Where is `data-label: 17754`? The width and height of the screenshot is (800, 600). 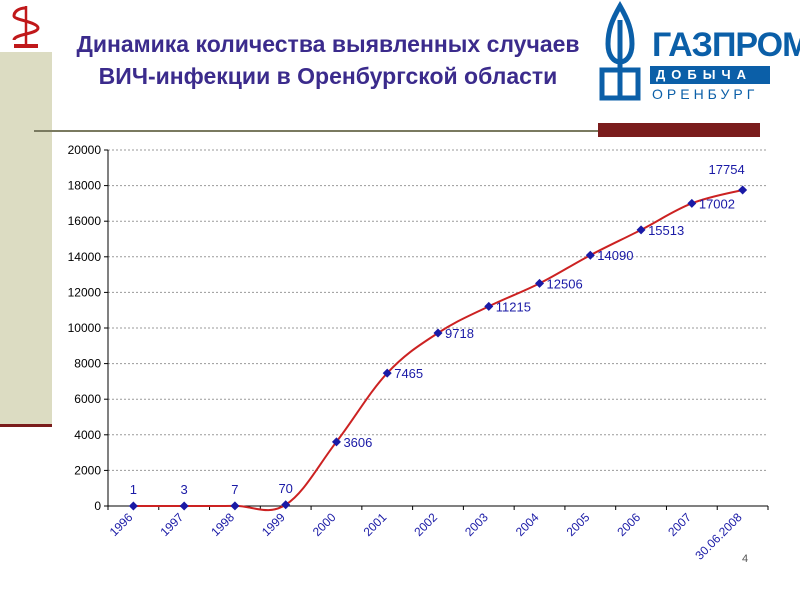
data-label: 17754 is located at coordinates (727, 169).